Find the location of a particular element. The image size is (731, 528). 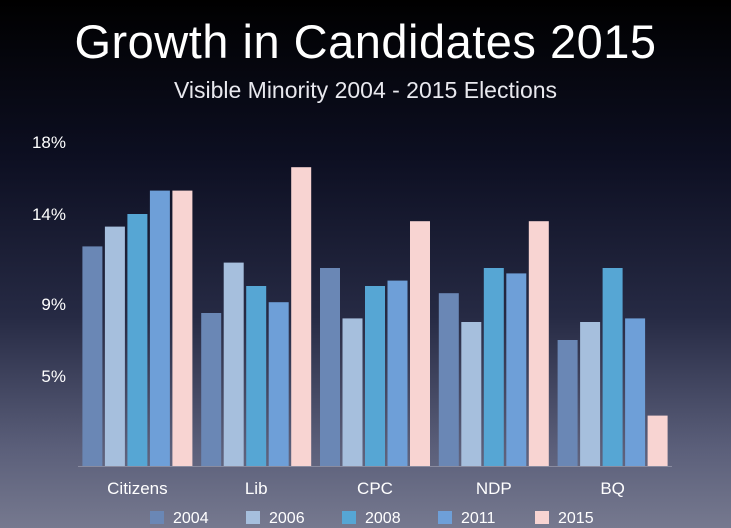

legend-swatch-2004 is located at coordinates (157, 517).